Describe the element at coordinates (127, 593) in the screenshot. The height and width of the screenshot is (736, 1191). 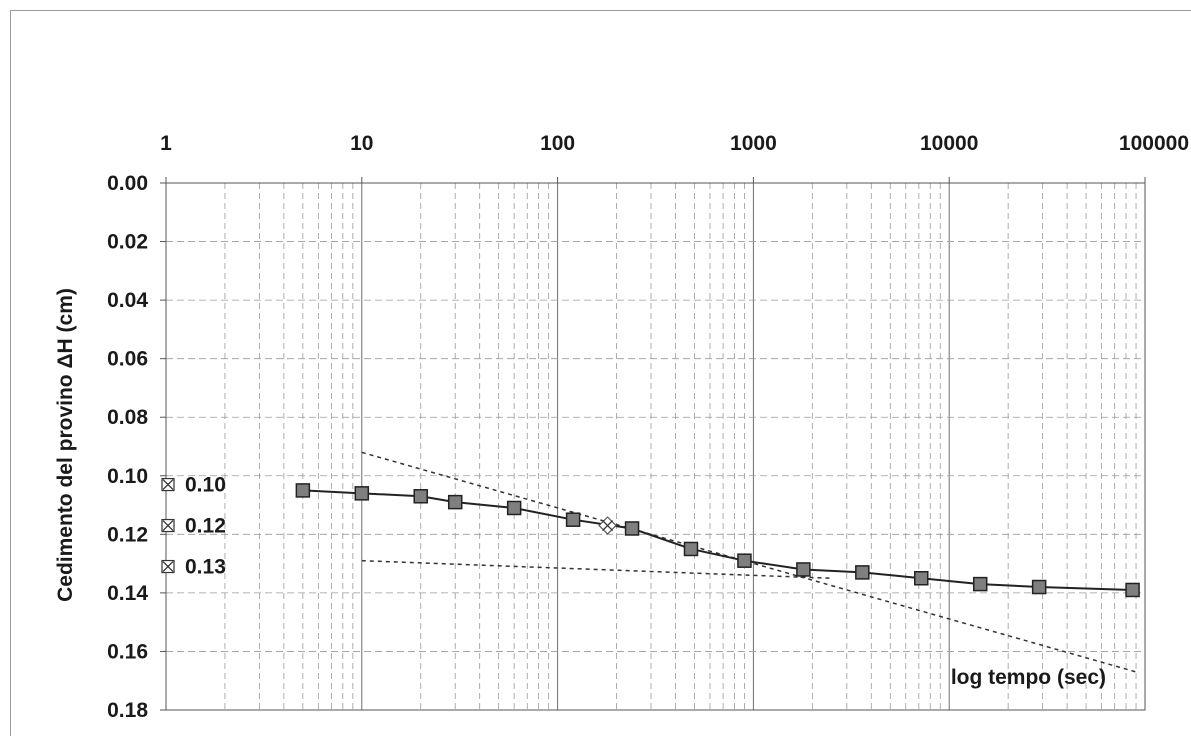
I see `y-tick-label: 0.14` at that location.